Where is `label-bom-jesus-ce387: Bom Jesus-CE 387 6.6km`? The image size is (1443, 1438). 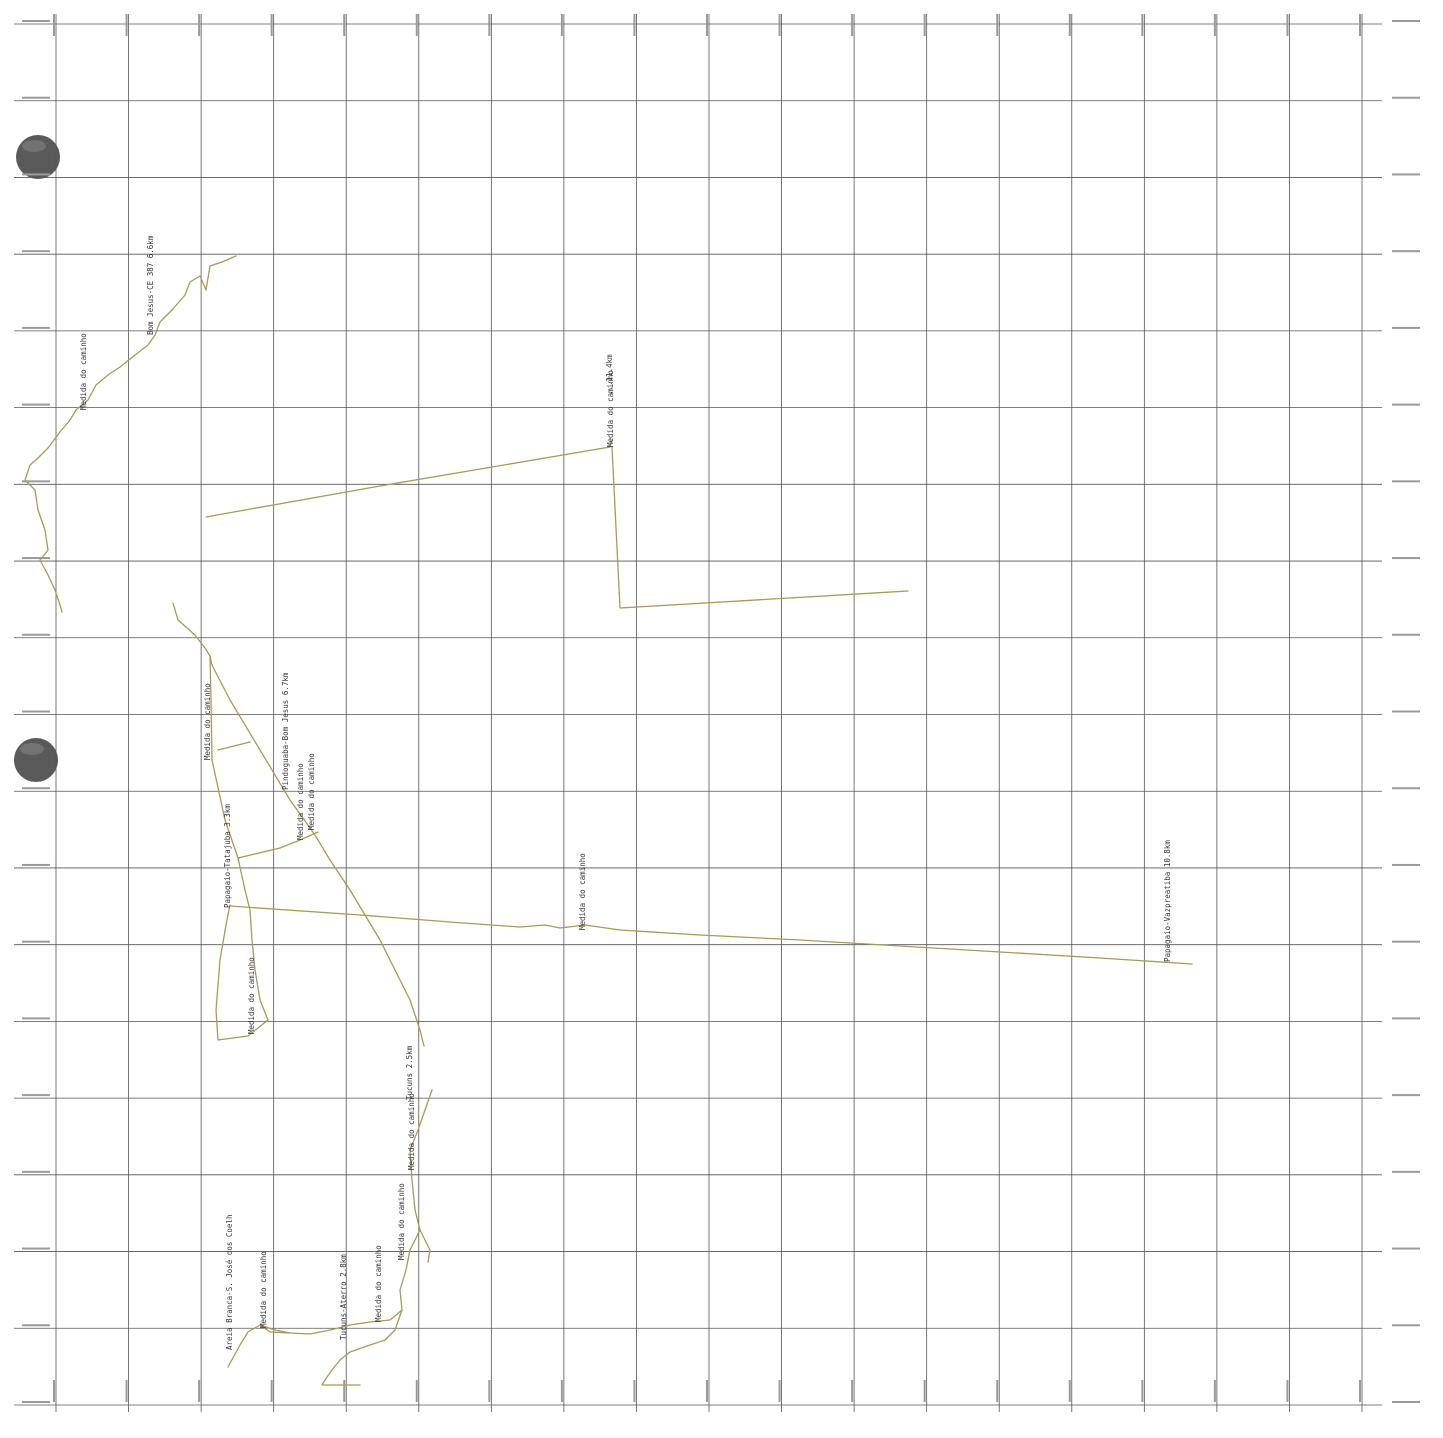
label-bom-jesus-ce387: Bom Jesus-CE 387 6.6km is located at coordinates (150, 285).